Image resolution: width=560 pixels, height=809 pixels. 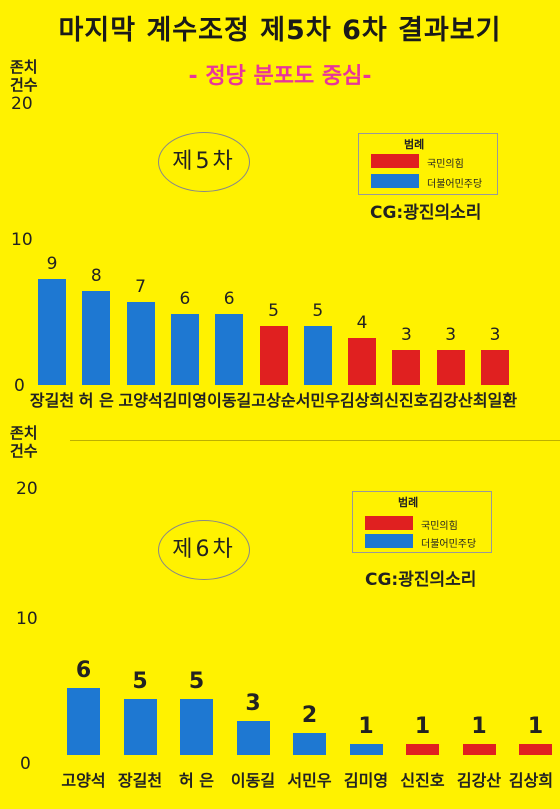 What do you see at coordinates (27, 489) in the screenshot?
I see `chart2-ytick-20: 20` at bounding box center [27, 489].